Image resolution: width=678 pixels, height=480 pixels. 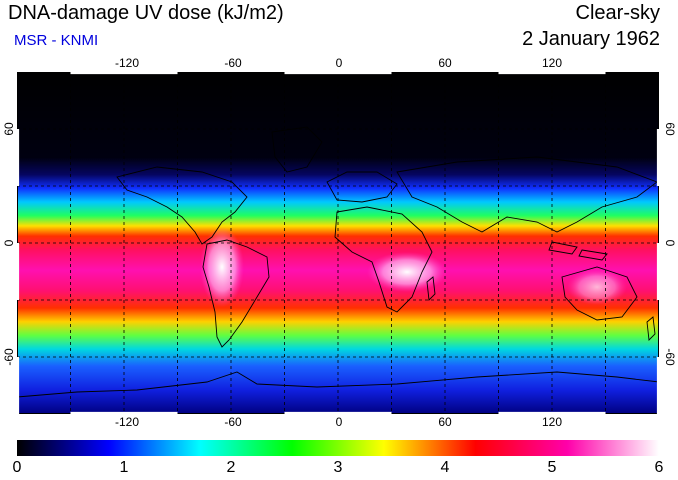 I want to click on lon-tick-top: -120, so click(x=127, y=63).